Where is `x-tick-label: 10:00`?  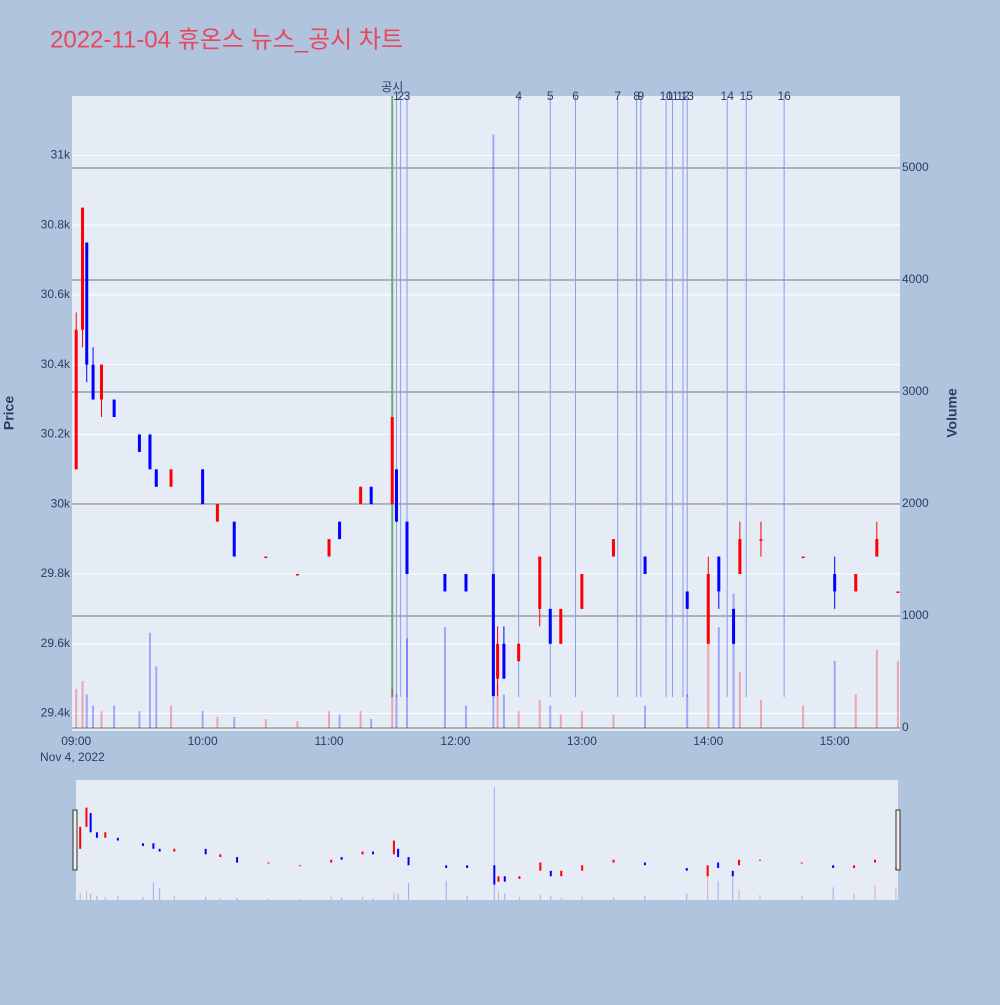
x-tick-label: 10:00 is located at coordinates (203, 741).